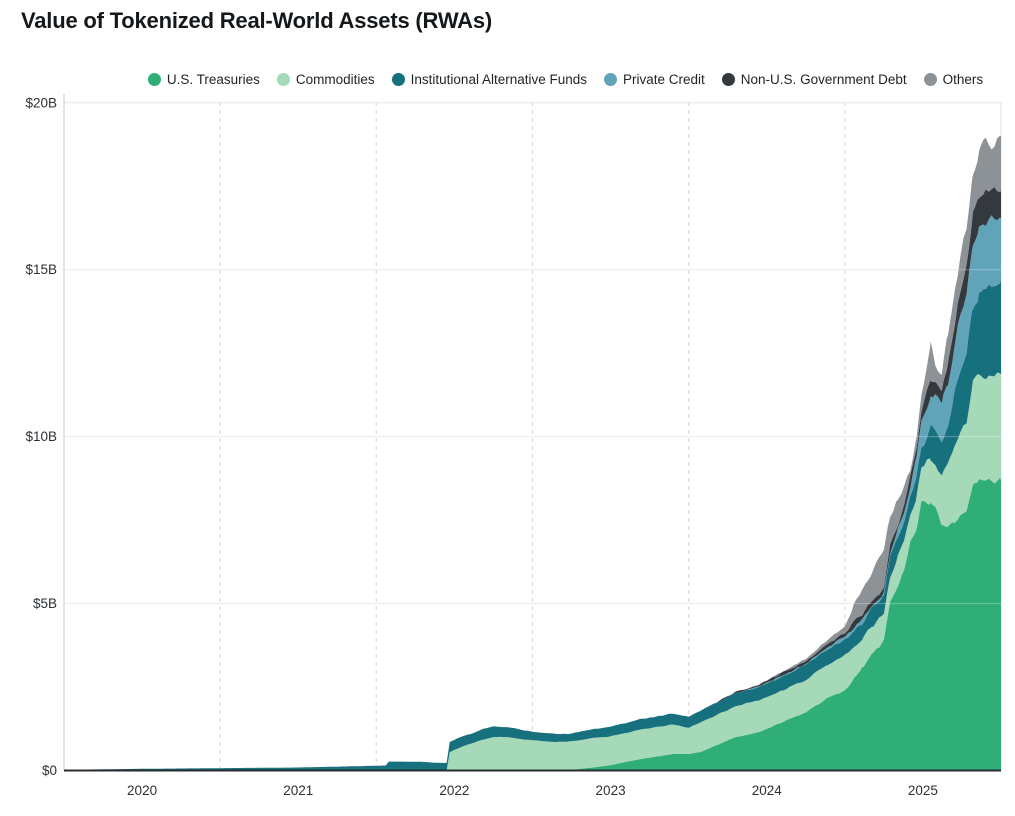  I want to click on x-tick-label: 2025, so click(923, 790).